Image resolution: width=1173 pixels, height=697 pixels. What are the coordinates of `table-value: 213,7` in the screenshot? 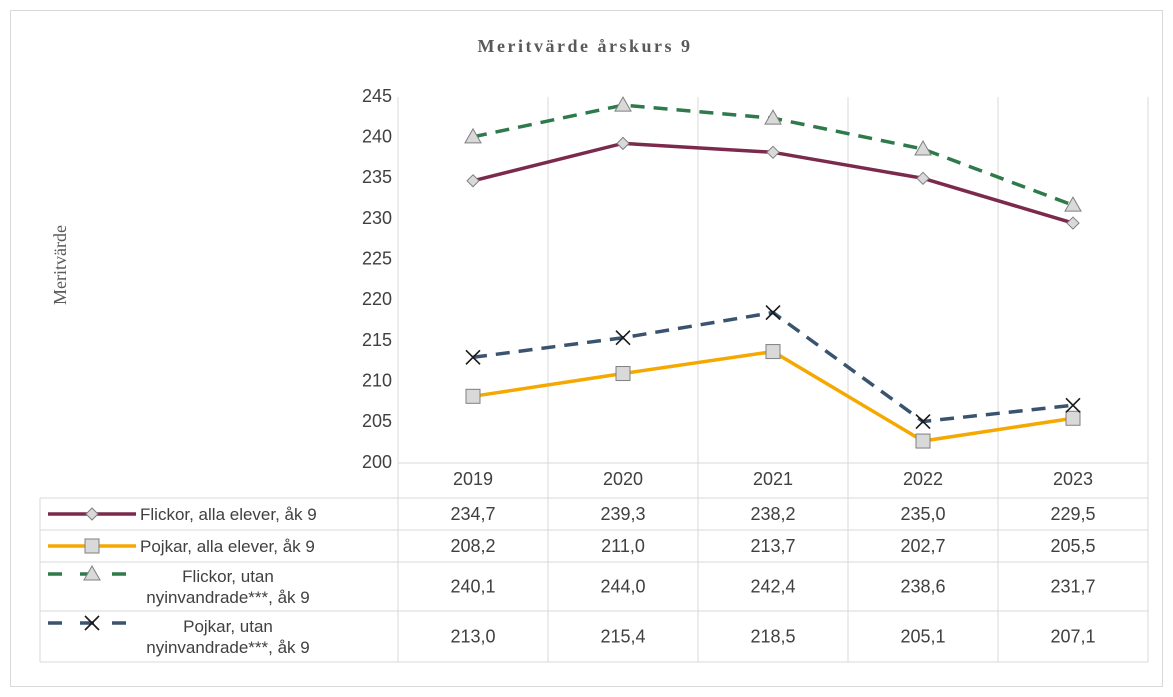 It's located at (772, 546).